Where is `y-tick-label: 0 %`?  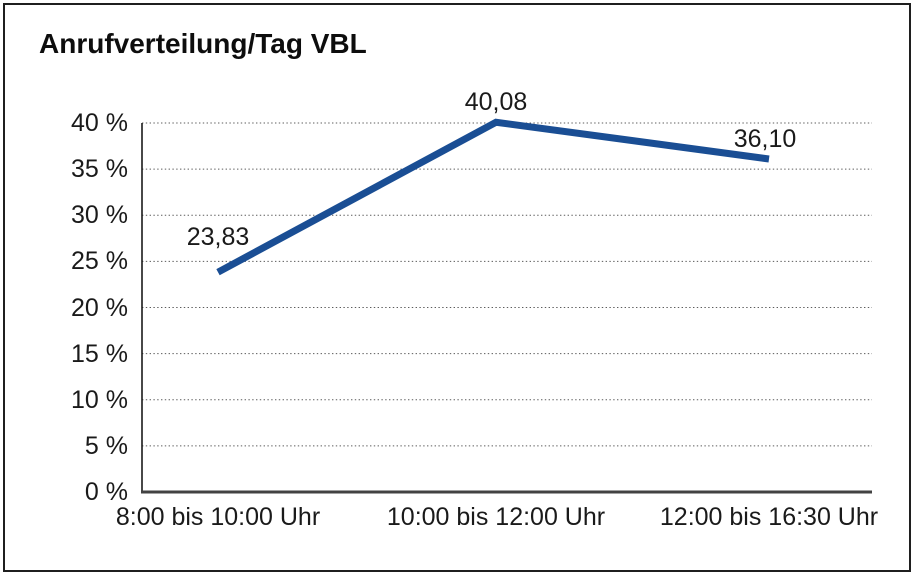 y-tick-label: 0 % is located at coordinates (106, 492).